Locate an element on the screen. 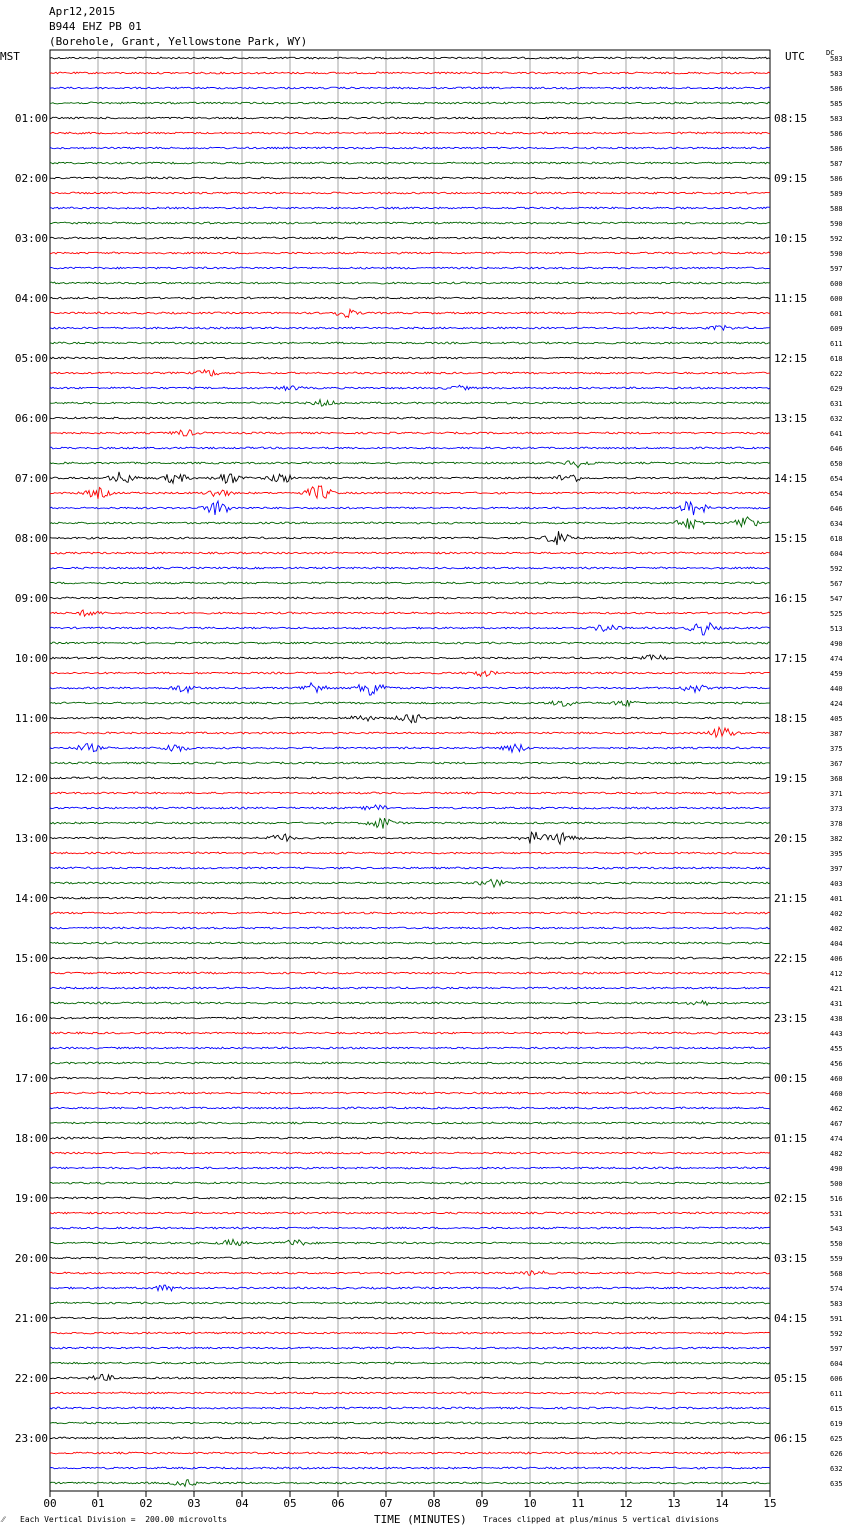  dc-offset-label: 438 is located at coordinates (836, 1019).